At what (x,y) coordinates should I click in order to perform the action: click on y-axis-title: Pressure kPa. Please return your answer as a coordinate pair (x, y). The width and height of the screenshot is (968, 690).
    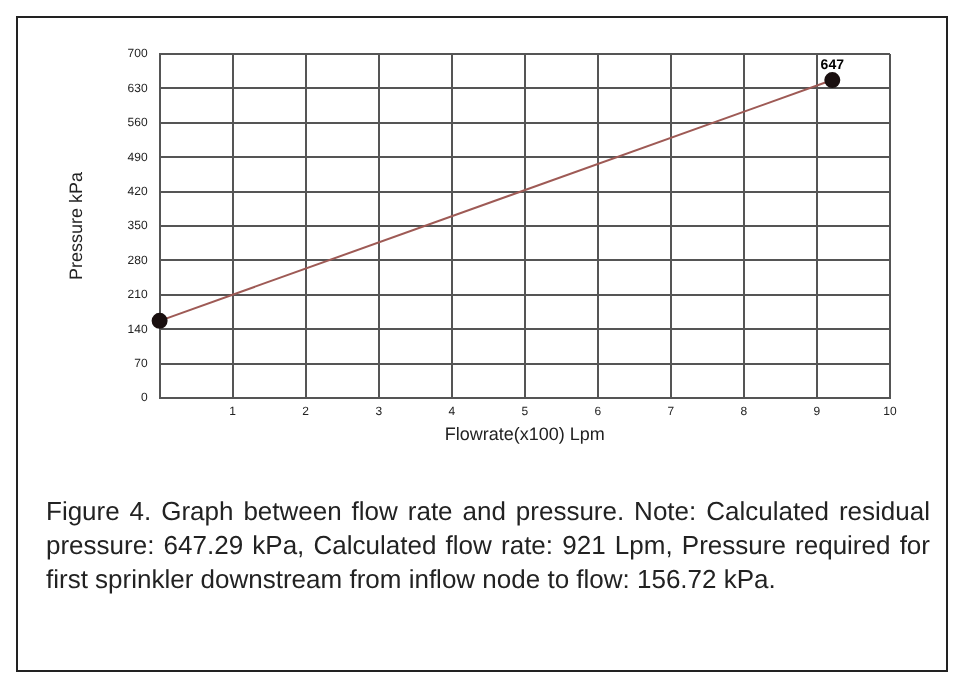
    Looking at the image, I should click on (75, 226).